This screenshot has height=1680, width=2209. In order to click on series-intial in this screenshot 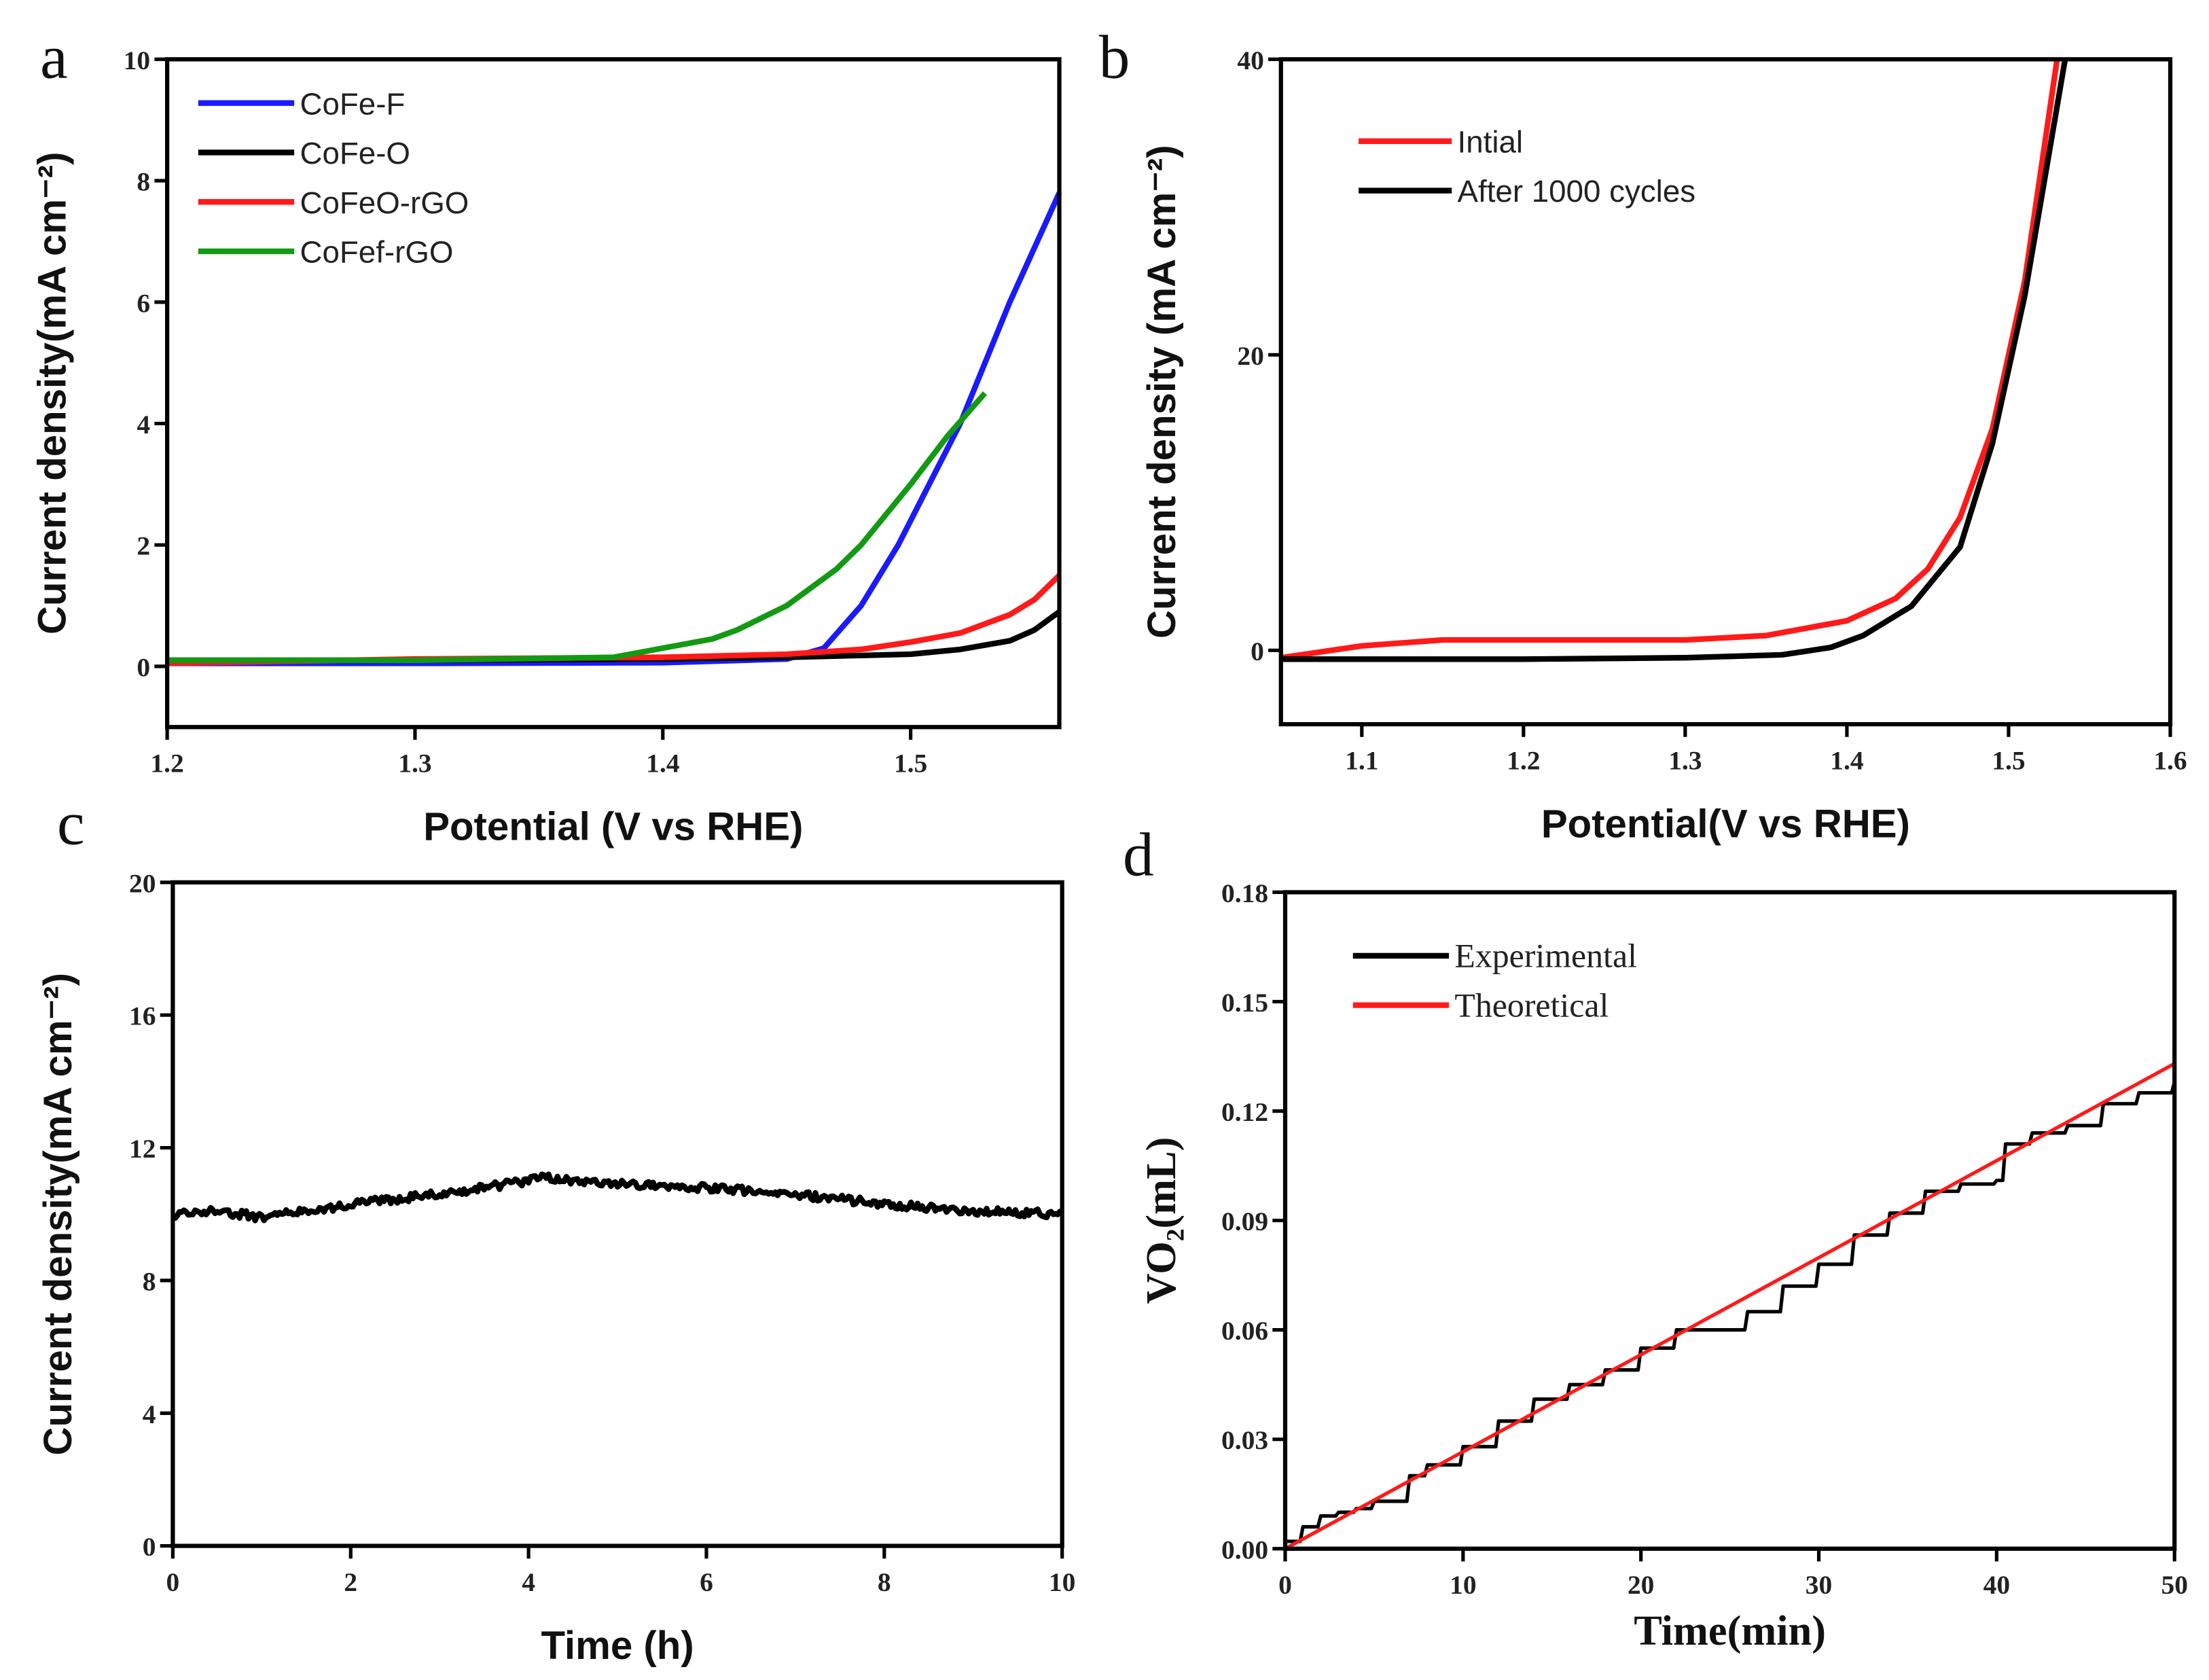, I will do `click(1670, 359)`.